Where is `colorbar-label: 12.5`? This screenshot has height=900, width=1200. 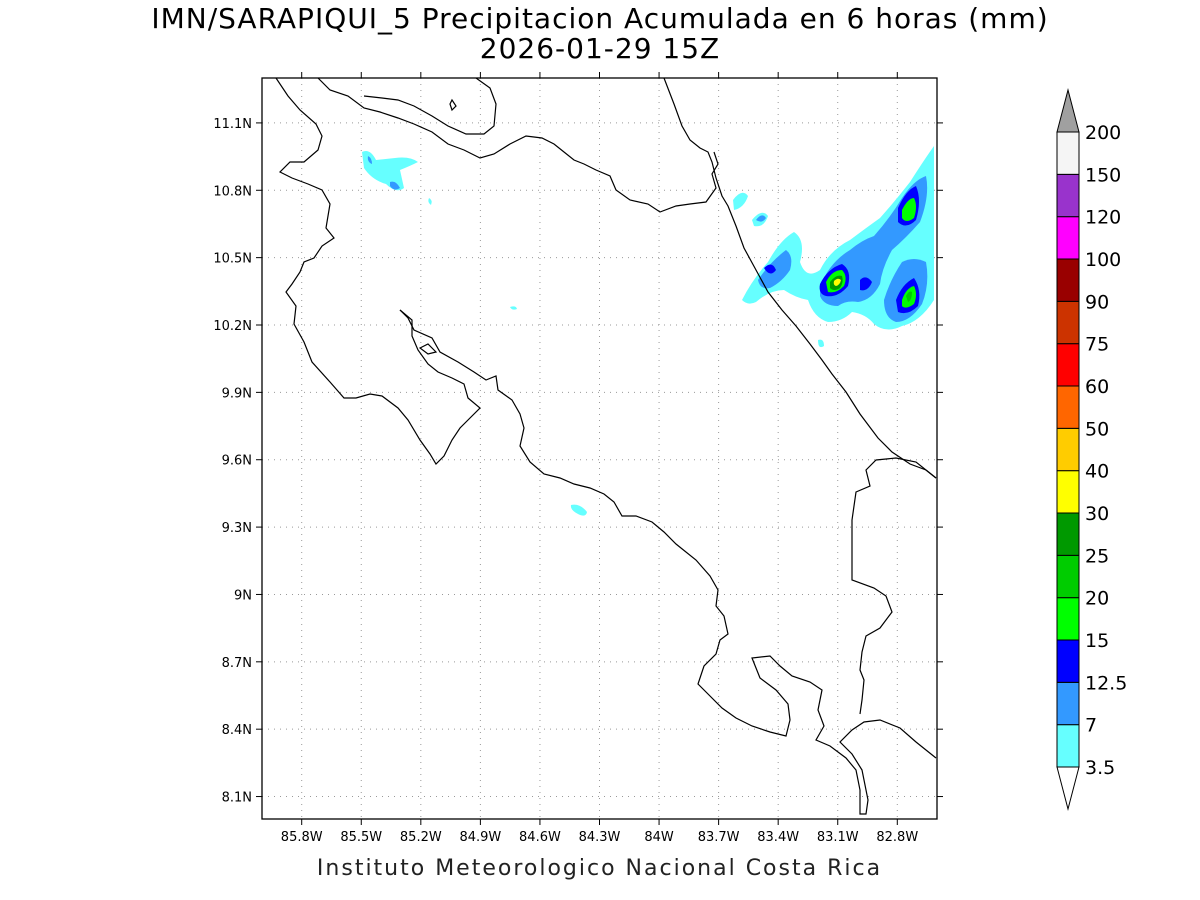 colorbar-label: 12.5 is located at coordinates (1106, 683).